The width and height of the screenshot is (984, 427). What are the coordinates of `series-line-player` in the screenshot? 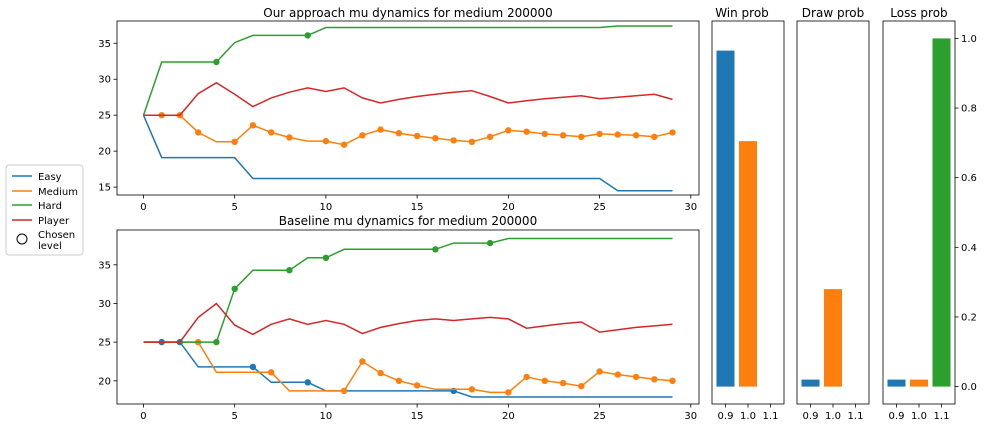 It's located at (408, 322).